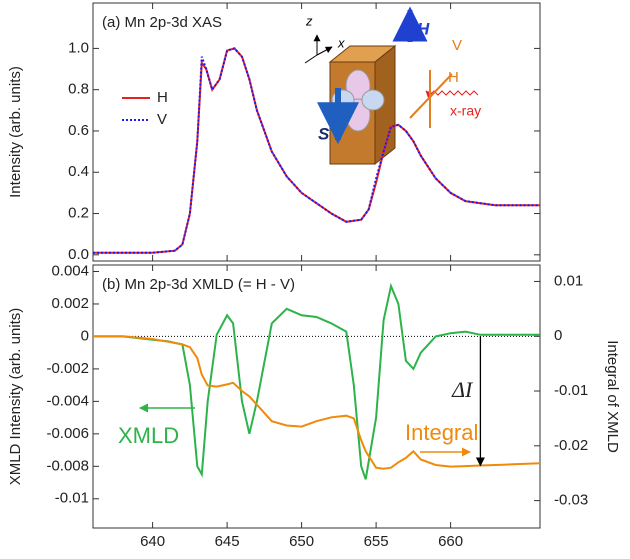 This screenshot has height=559, width=630. What do you see at coordinates (152, 541) in the screenshot?
I see `x-tick-label: 640` at bounding box center [152, 541].